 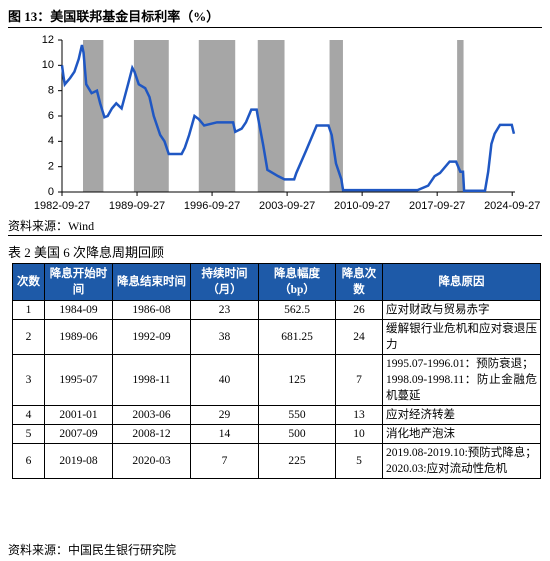 What do you see at coordinates (137, 206) in the screenshot?
I see `x-tick-label: 1989-09-27` at bounding box center [137, 206].